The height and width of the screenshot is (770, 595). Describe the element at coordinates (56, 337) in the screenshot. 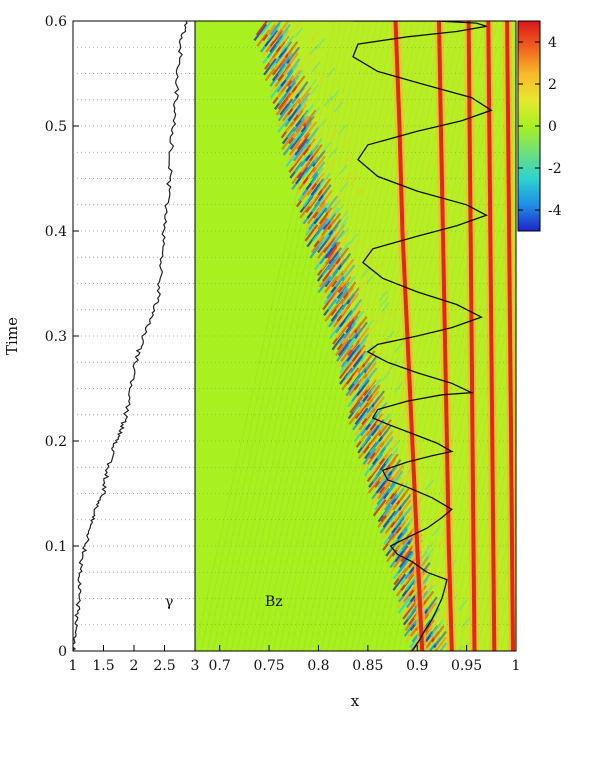

I see `y-tick-label: 0.3` at that location.